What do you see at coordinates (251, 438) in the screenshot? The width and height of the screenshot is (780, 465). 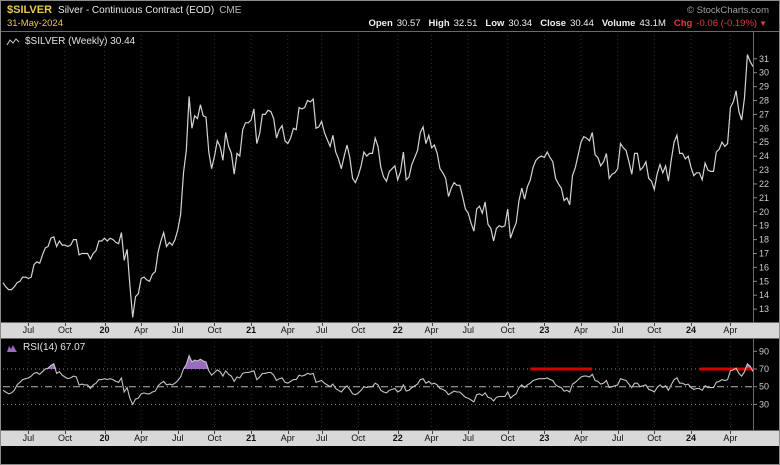 I see `x-tick-label: 21` at bounding box center [251, 438].